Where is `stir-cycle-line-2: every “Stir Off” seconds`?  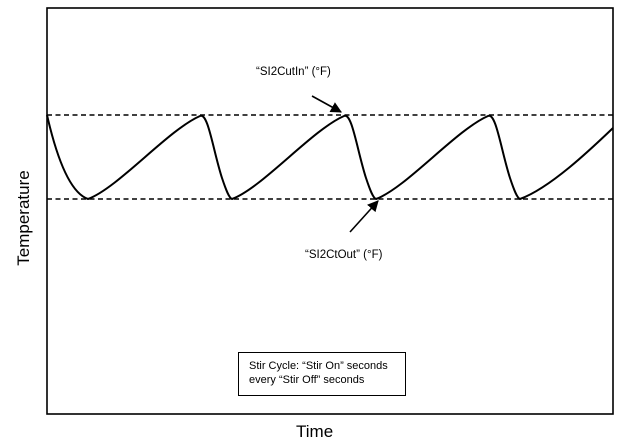 stir-cycle-line-2: every “Stir Off” seconds is located at coordinates (307, 380).